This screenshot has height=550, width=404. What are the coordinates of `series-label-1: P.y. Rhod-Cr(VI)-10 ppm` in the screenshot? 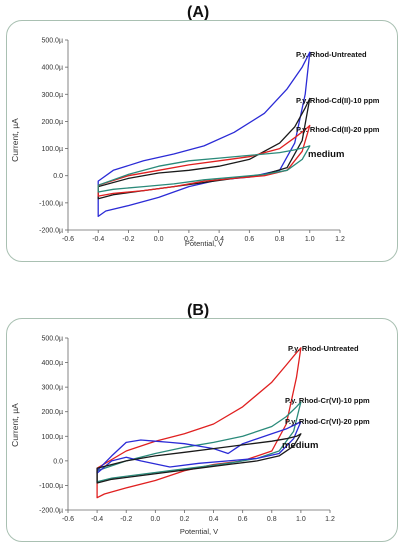 It's located at (327, 400).